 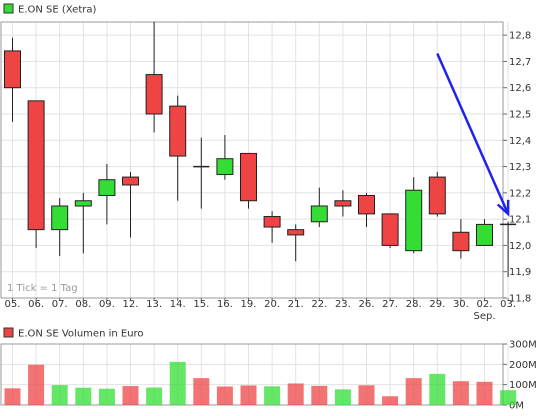 I want to click on x-tick-label: 20., so click(x=272, y=304).